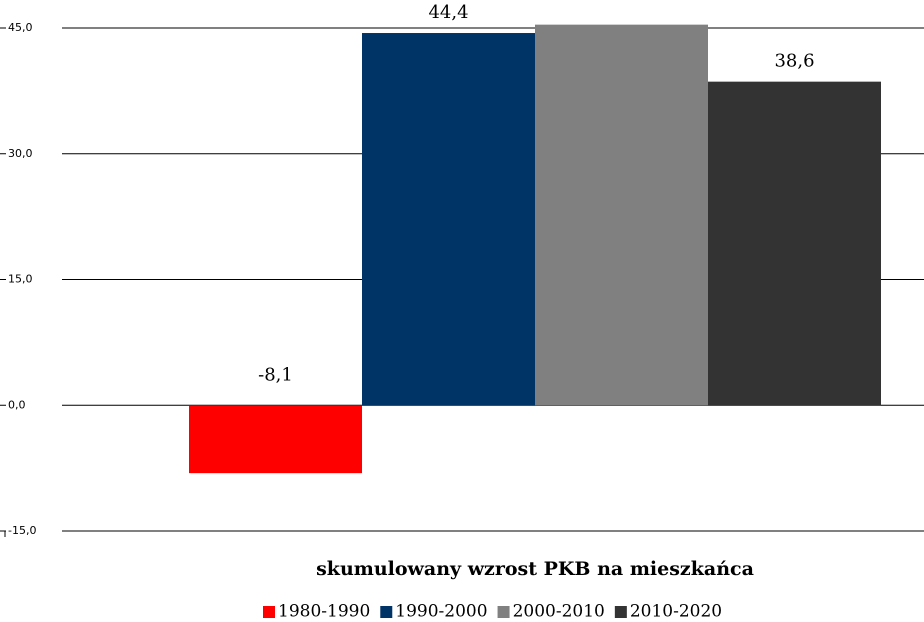 The width and height of the screenshot is (924, 622). Describe the element at coordinates (20, 27) in the screenshot. I see `y-tick-label: 45,0` at that location.